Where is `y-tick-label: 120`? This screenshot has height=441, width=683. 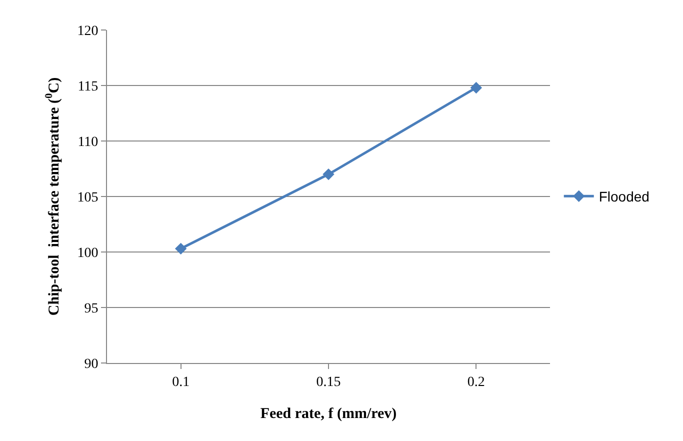 y-tick-label: 120 is located at coordinates (87, 31).